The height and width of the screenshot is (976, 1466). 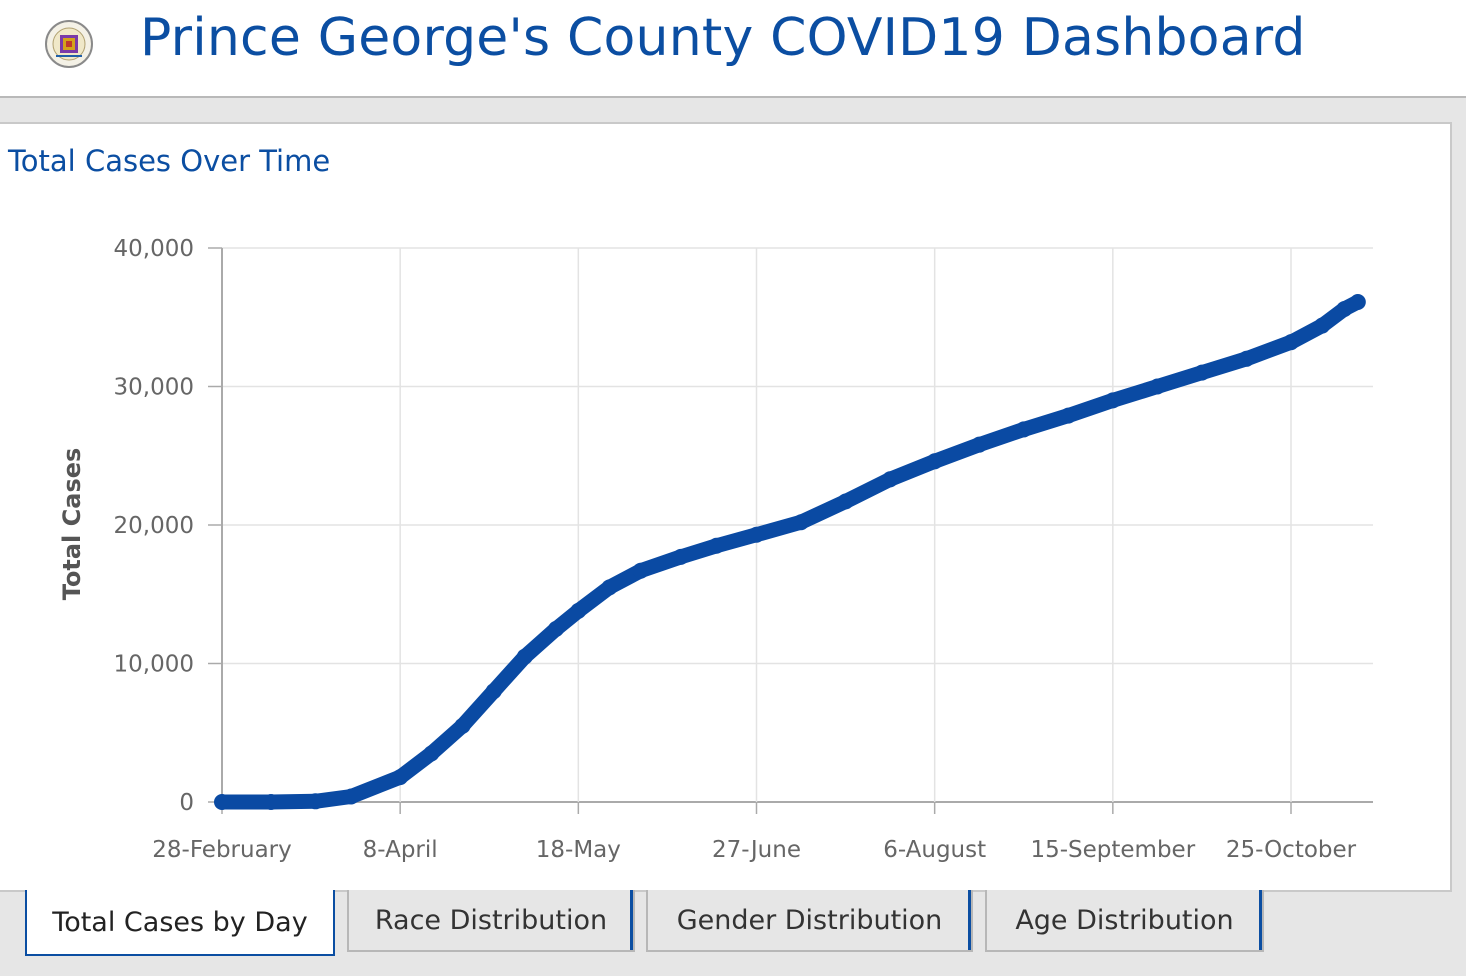 What do you see at coordinates (72, 524) in the screenshot?
I see `y-axis-title: Total Cases` at bounding box center [72, 524].